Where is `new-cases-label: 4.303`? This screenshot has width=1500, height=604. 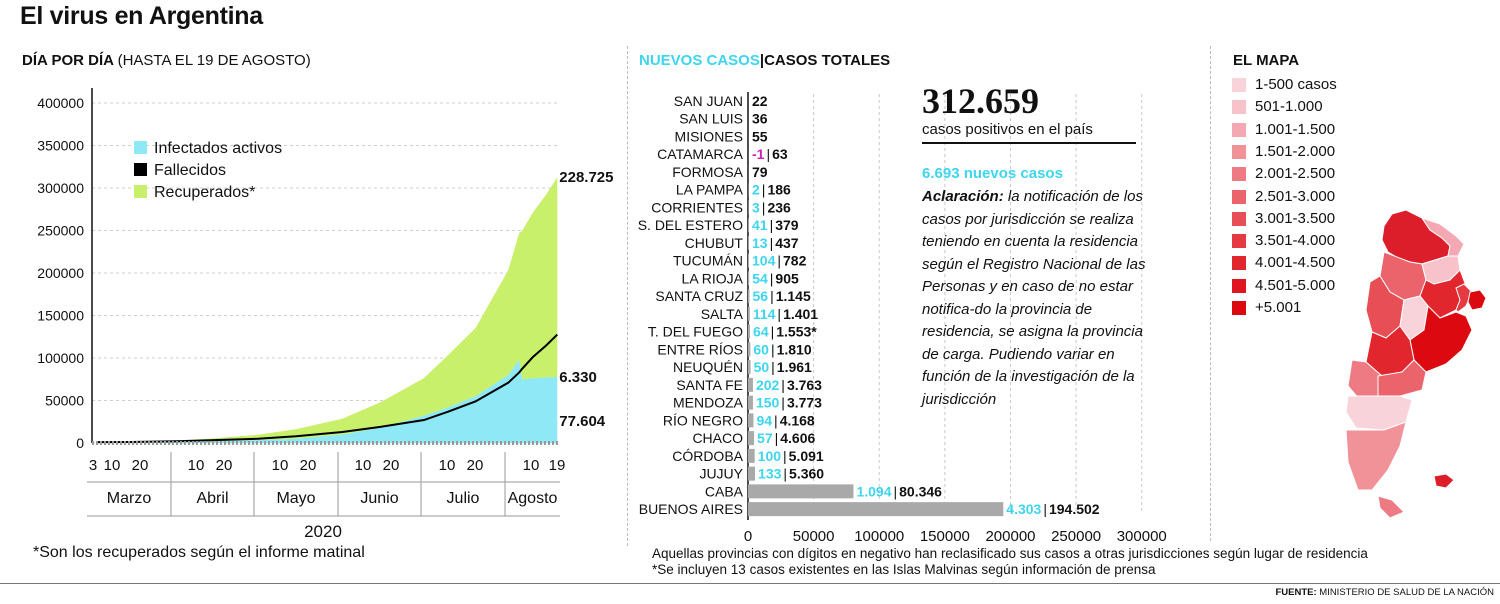
new-cases-label: 4.303 is located at coordinates (1023, 509).